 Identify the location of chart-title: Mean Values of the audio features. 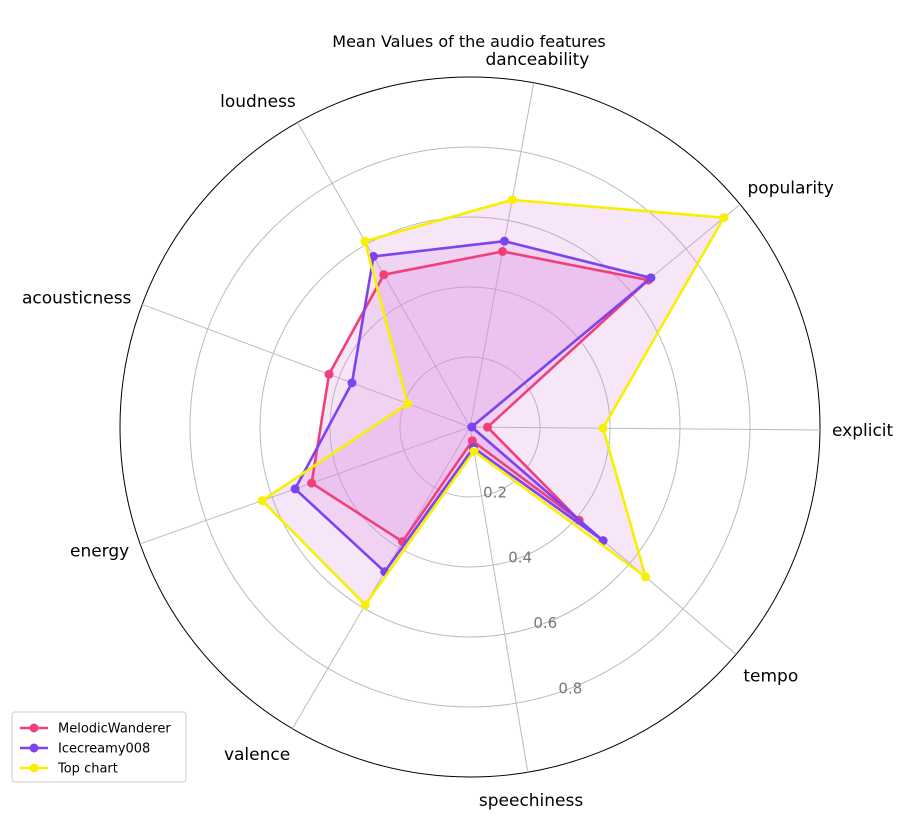
(468, 41).